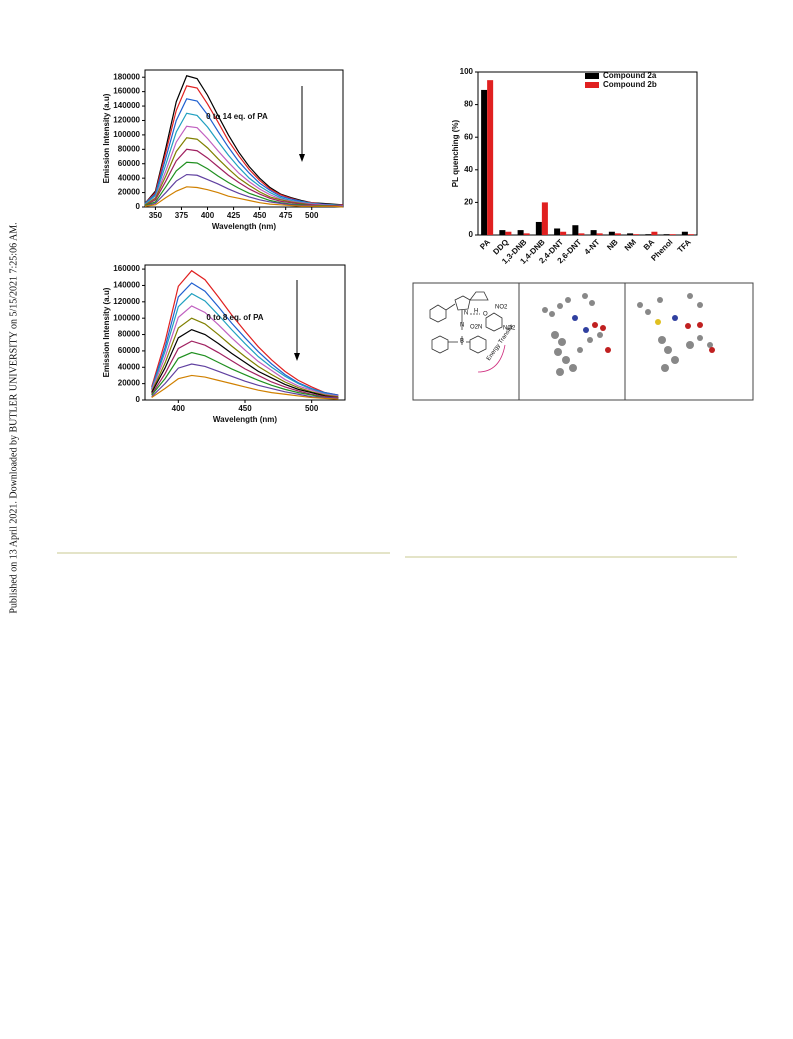  I want to click on x-tick-label: 475, so click(286, 215).